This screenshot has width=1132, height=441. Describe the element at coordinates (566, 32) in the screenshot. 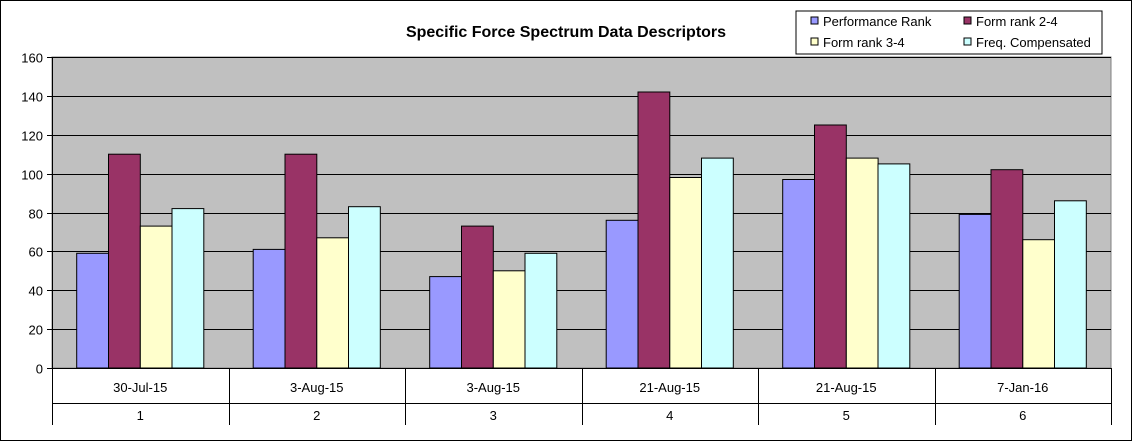

I see `chart-title: Specific Force Spectrum Data Descriptors` at that location.